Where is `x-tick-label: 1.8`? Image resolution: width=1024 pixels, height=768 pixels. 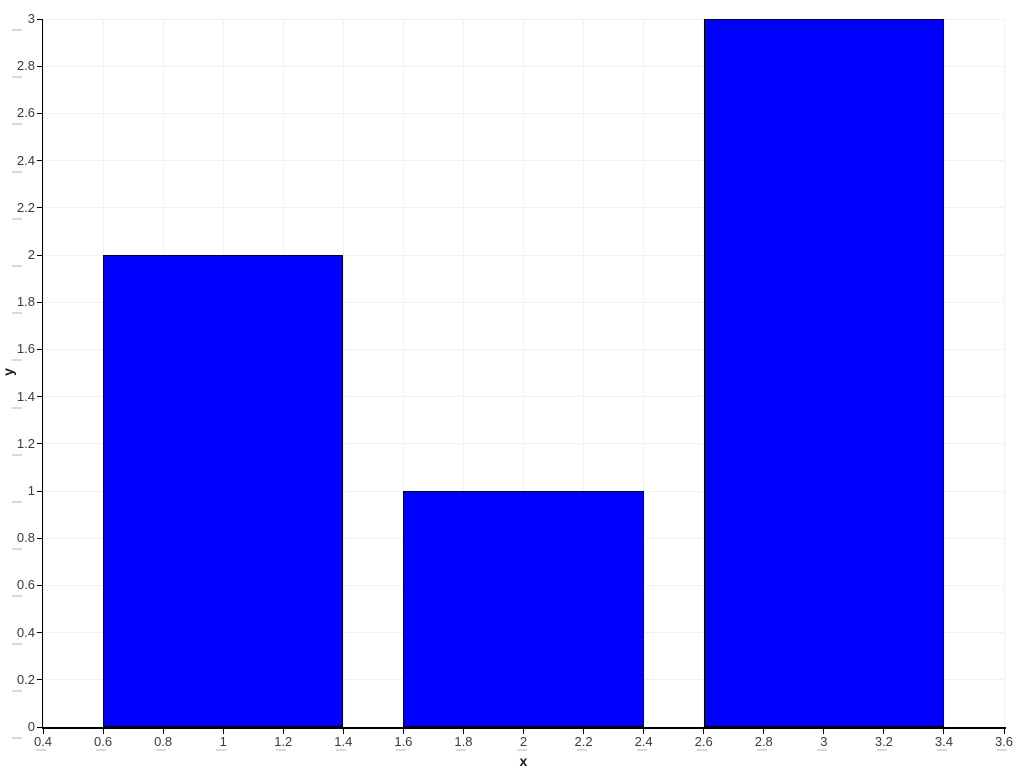 x-tick-label: 1.8 is located at coordinates (463, 741).